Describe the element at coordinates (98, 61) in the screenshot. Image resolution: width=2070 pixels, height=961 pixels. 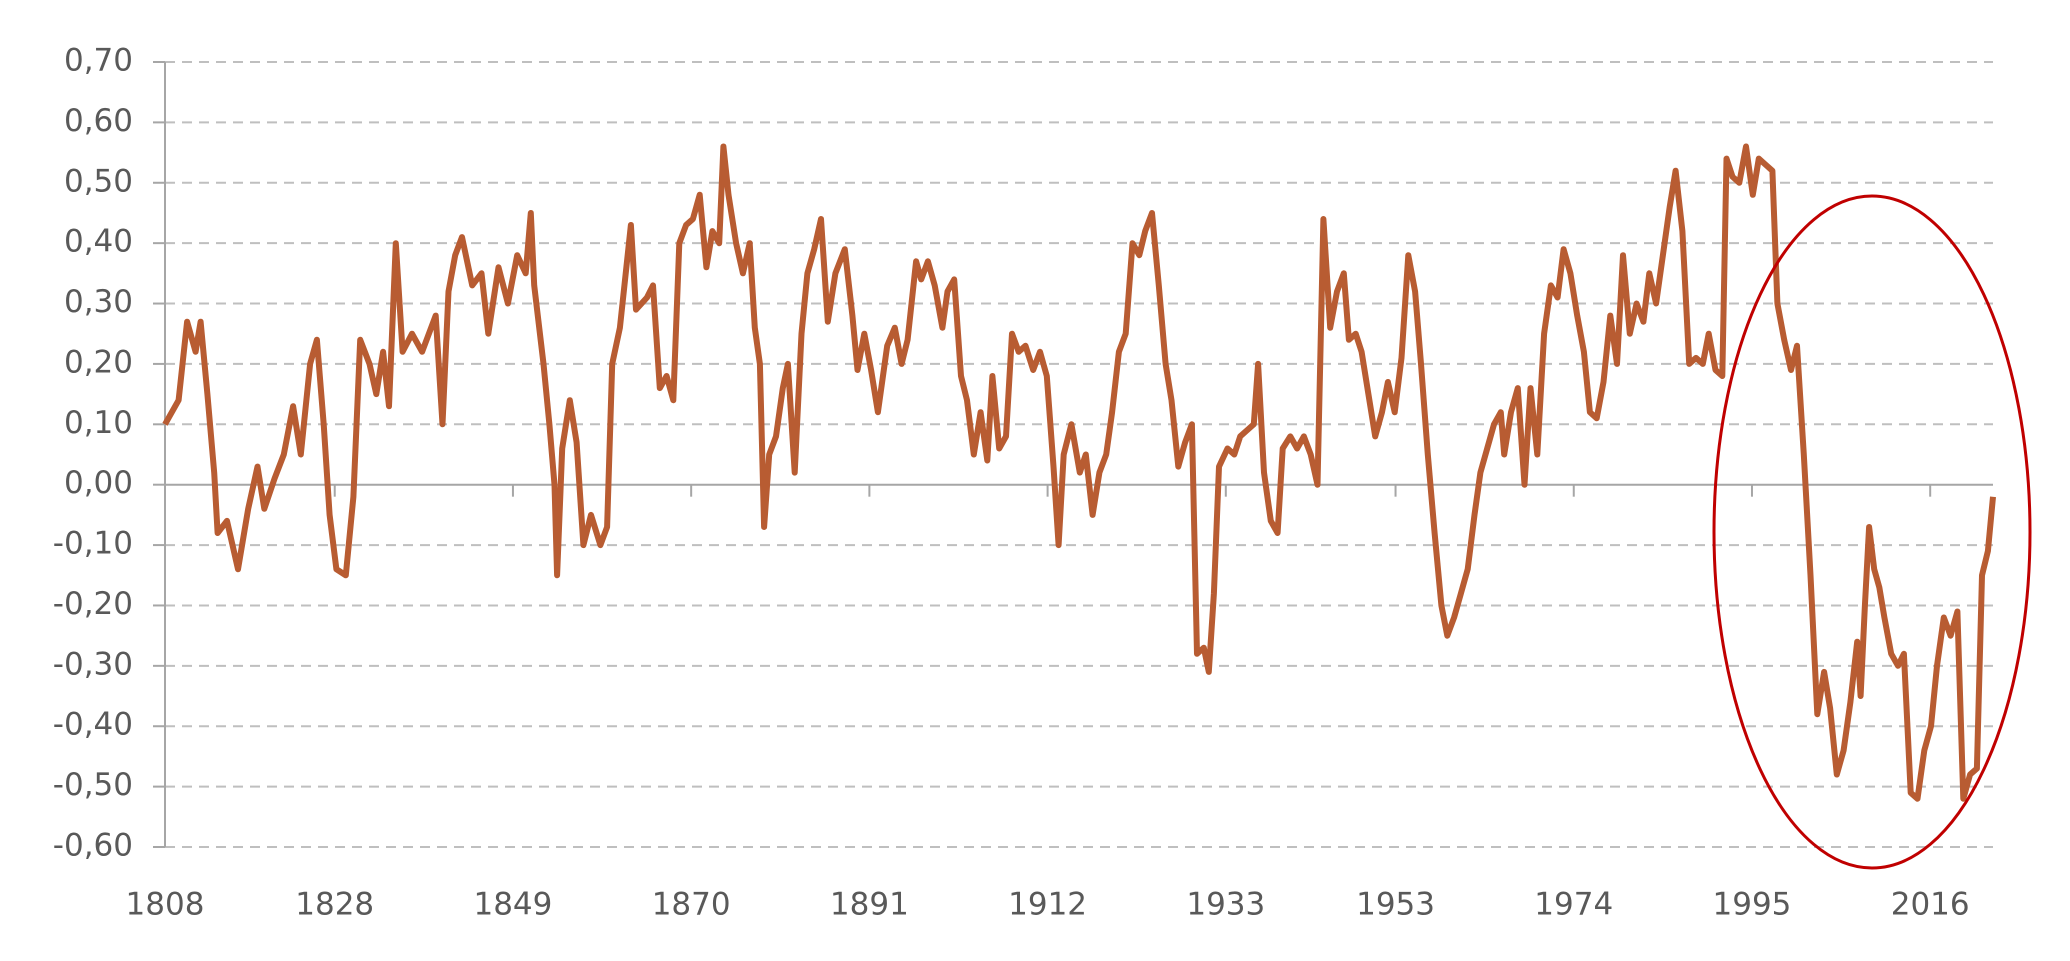
I see `y-tick-label: 0,70` at that location.